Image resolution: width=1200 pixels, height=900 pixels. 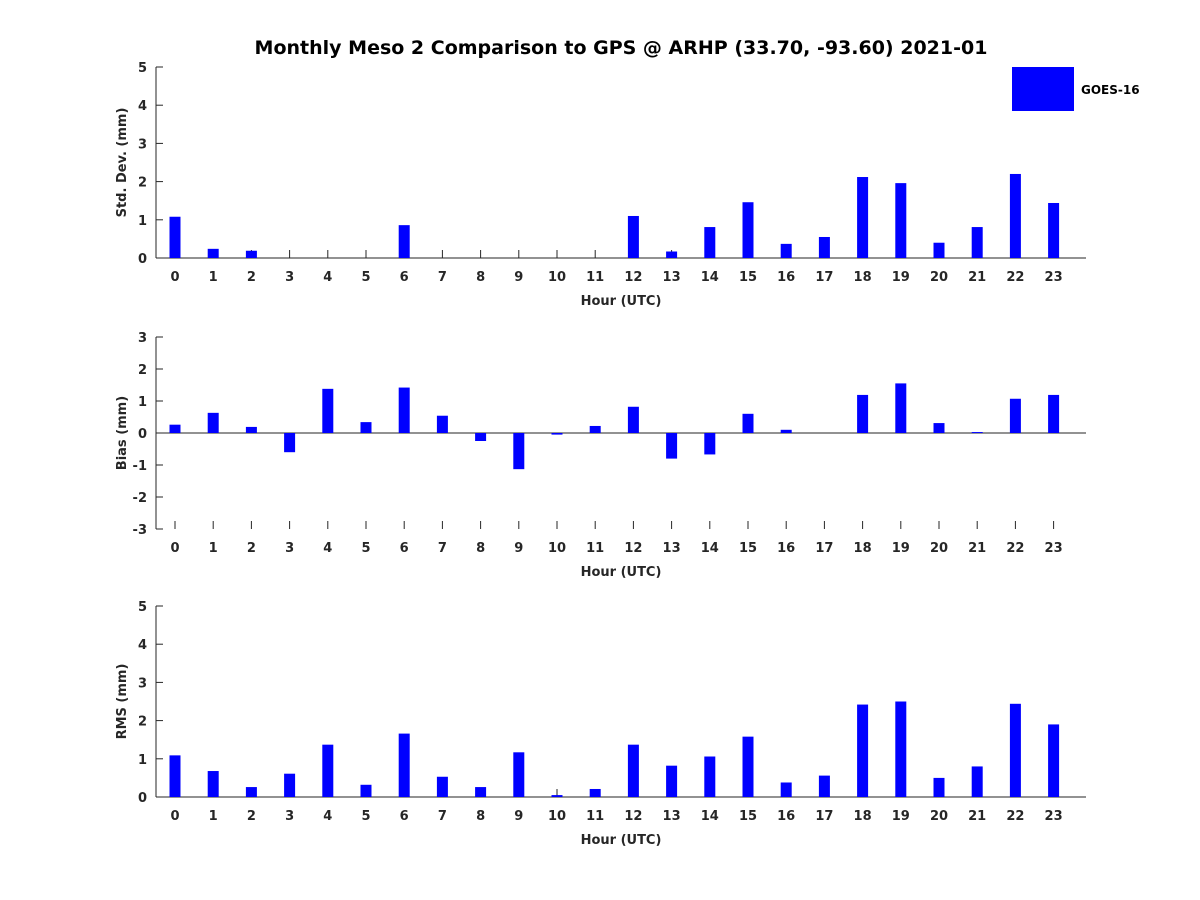 What do you see at coordinates (518, 548) in the screenshot?
I see `bias-x-tick-label: 9` at bounding box center [518, 548].